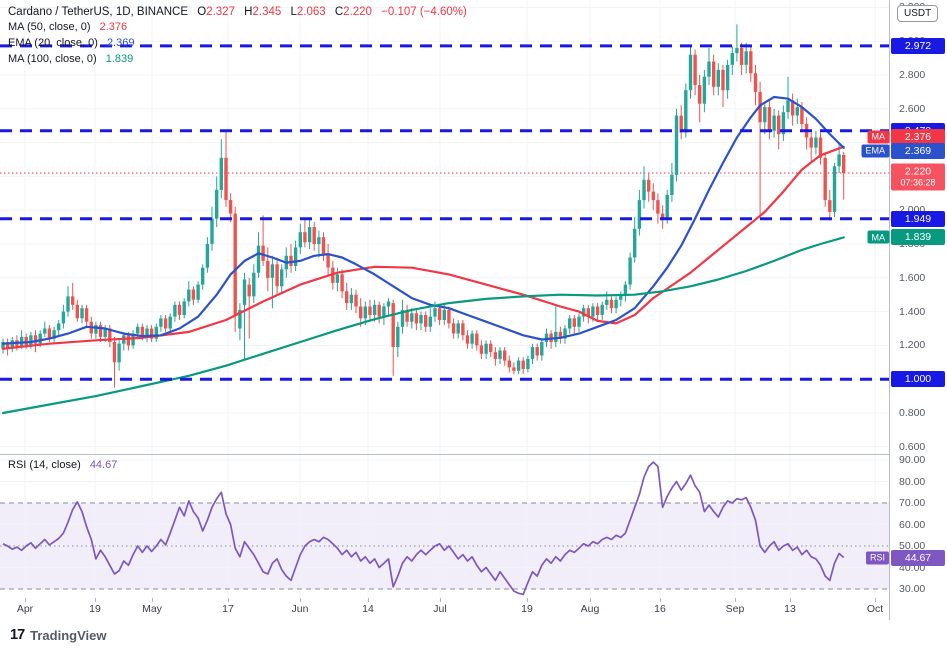 The image size is (947, 655). I want to click on indicator-row-ema20: EMA (20, close, 0) 2.369, so click(237, 43).